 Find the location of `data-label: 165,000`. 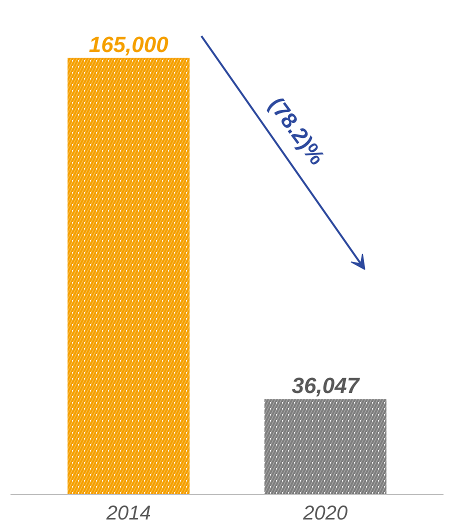

data-label: 165,000 is located at coordinates (129, 44).